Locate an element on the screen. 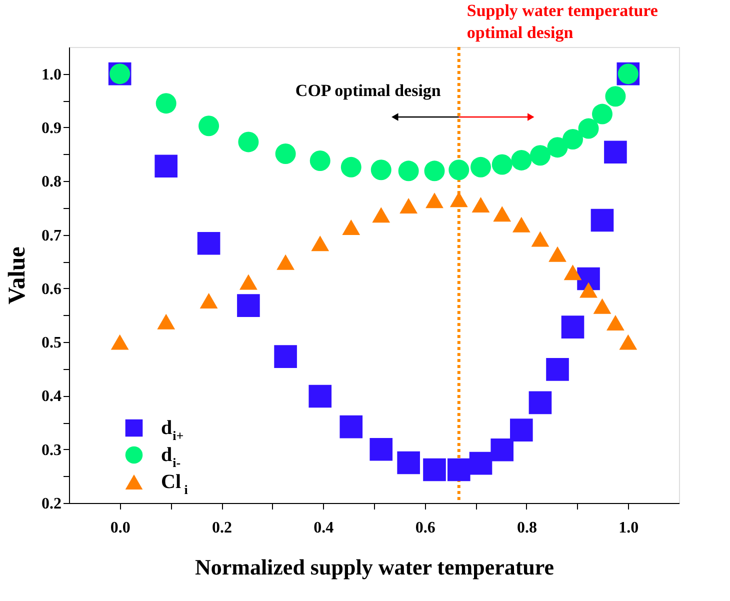 The height and width of the screenshot is (601, 730). y-tick-label: 0.9 is located at coordinates (52, 128).